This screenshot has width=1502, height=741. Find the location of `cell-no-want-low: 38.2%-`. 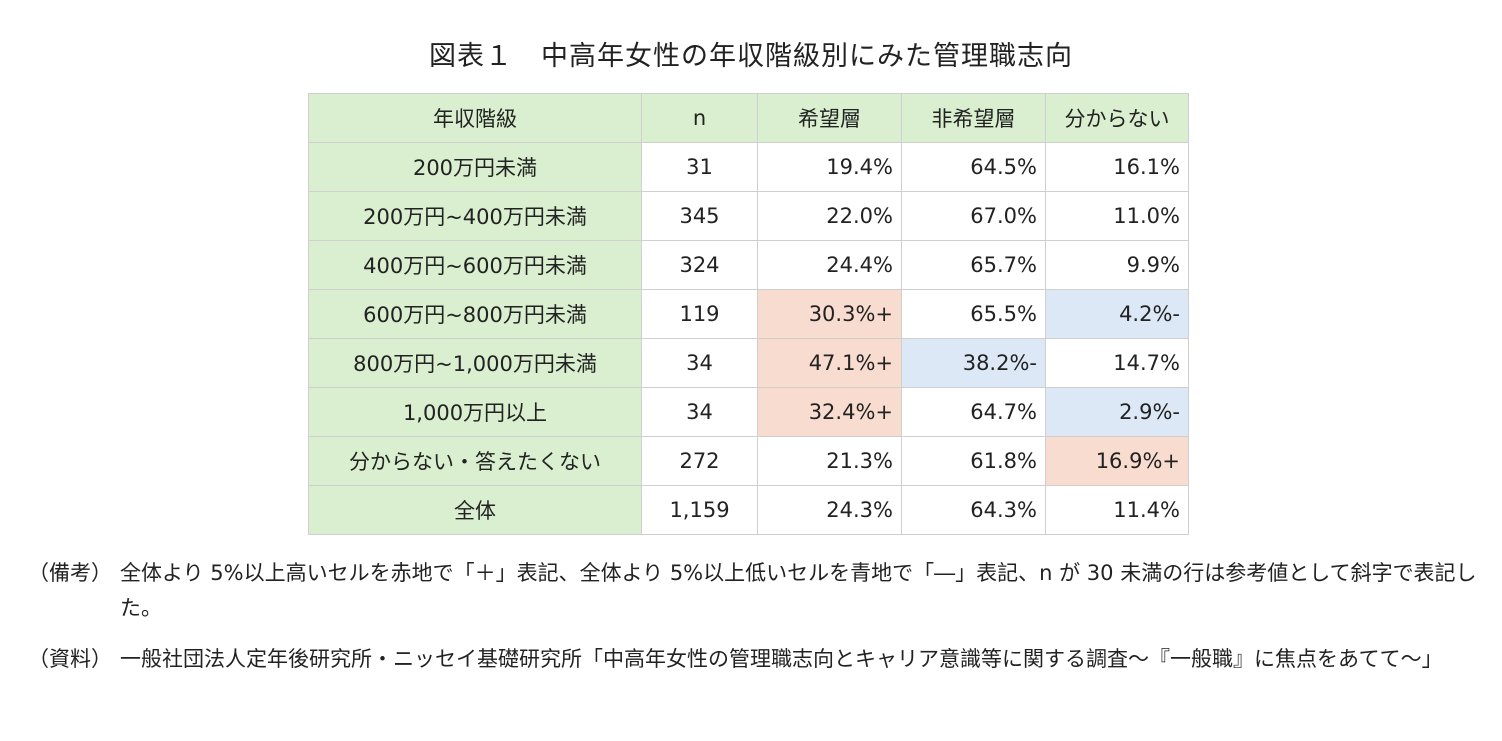

cell-no-want-low: 38.2%- is located at coordinates (973, 363).